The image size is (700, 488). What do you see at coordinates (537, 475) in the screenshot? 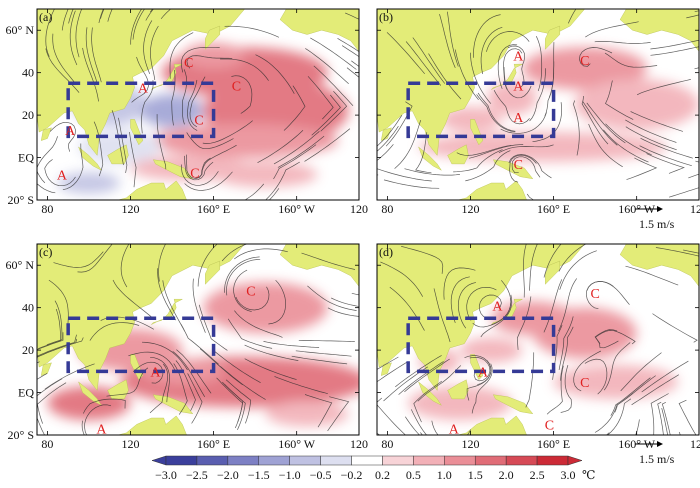
I see `colorbar-tick-label: 2.5` at bounding box center [537, 475].